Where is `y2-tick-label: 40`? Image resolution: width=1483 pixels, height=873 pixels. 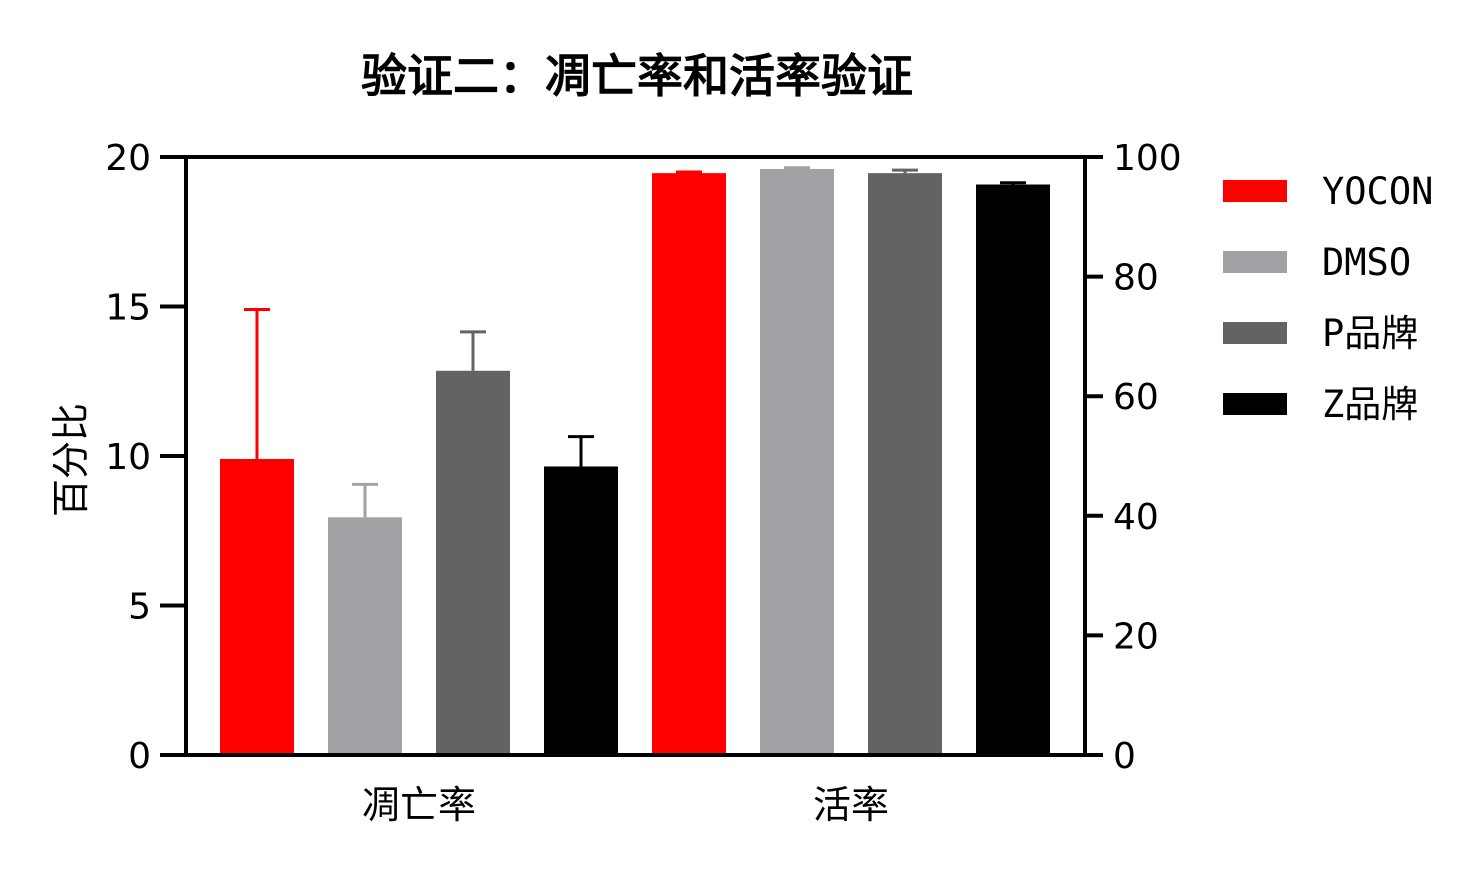
y2-tick-label: 40 is located at coordinates (1136, 517).